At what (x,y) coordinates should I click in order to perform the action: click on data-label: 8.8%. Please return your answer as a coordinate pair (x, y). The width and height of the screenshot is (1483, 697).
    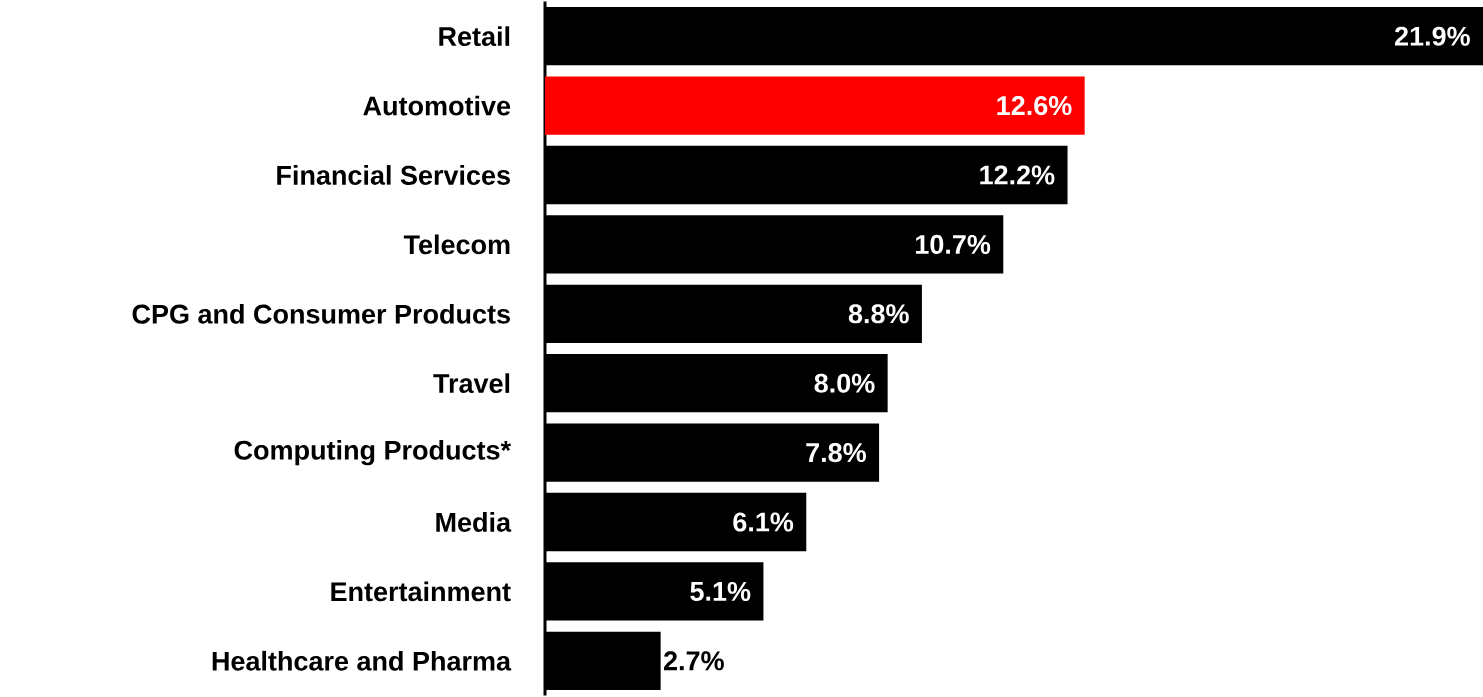
    Looking at the image, I should click on (878, 314).